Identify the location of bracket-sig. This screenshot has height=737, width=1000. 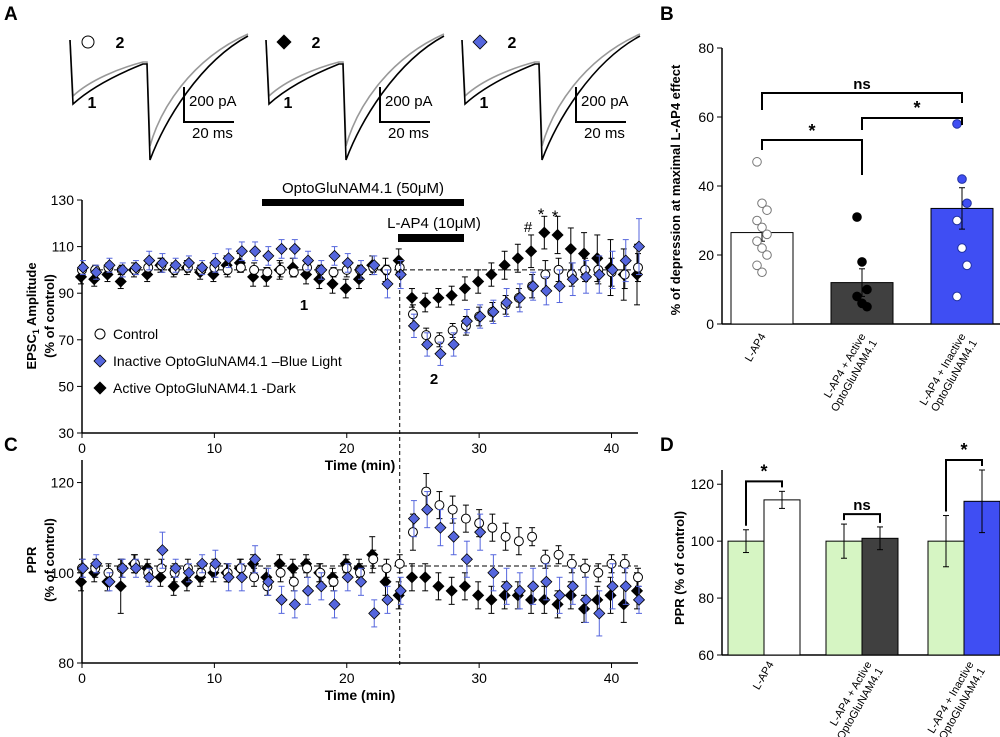
(912, 123).